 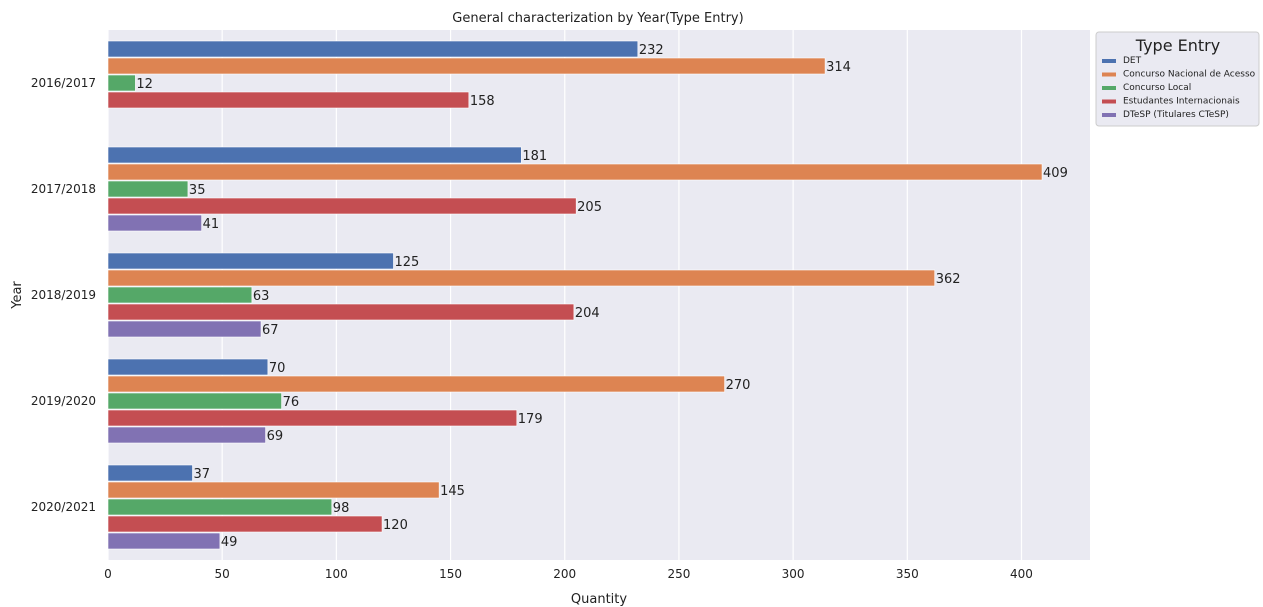 I want to click on legend-item-label: Concurso Local, so click(x=1157, y=88).